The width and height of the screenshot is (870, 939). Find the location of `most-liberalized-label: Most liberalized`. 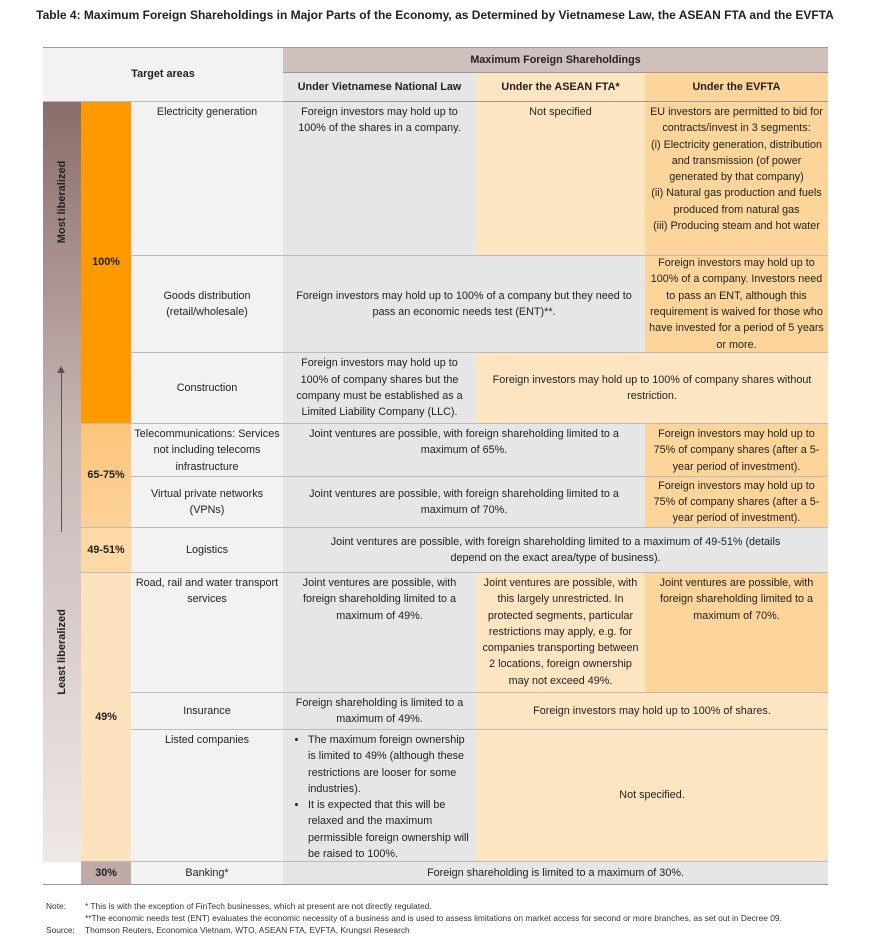

most-liberalized-label: Most liberalized is located at coordinates (61, 202).